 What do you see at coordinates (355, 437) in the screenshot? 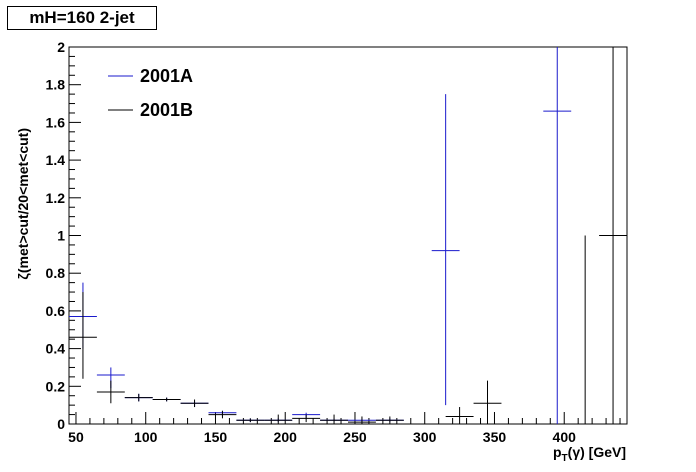
I see `x-tick-label: 250` at bounding box center [355, 437].